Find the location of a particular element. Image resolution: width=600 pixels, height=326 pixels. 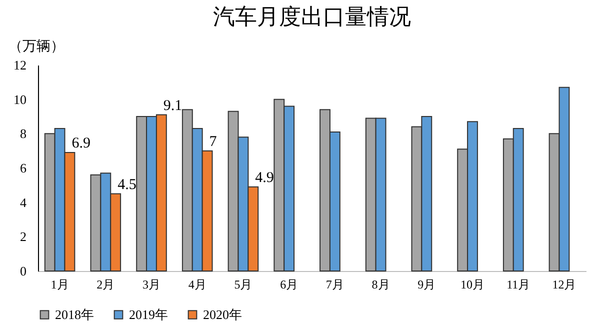

data-label: 9.1 is located at coordinates (172, 106).